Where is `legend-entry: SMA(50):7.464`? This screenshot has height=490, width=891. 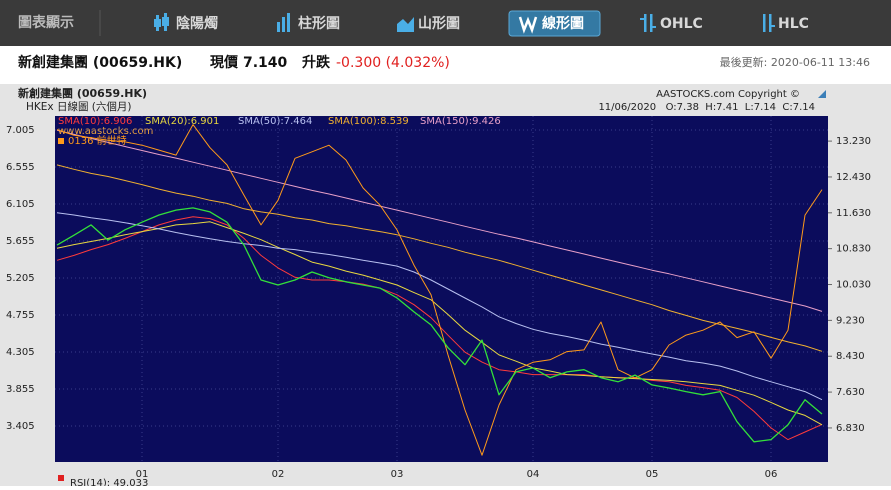
legend-entry: SMA(50):7.464 is located at coordinates (275, 121).